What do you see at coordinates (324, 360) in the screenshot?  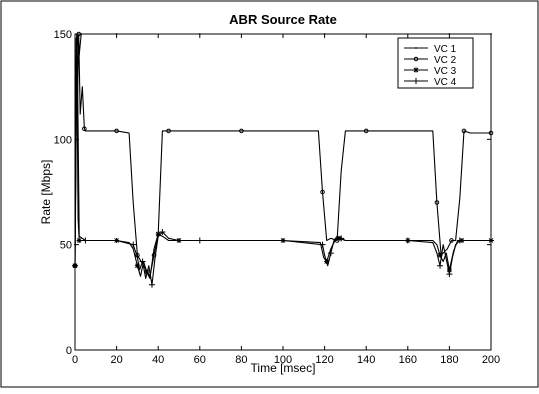 I see `x-tick-label: 120` at bounding box center [324, 360].